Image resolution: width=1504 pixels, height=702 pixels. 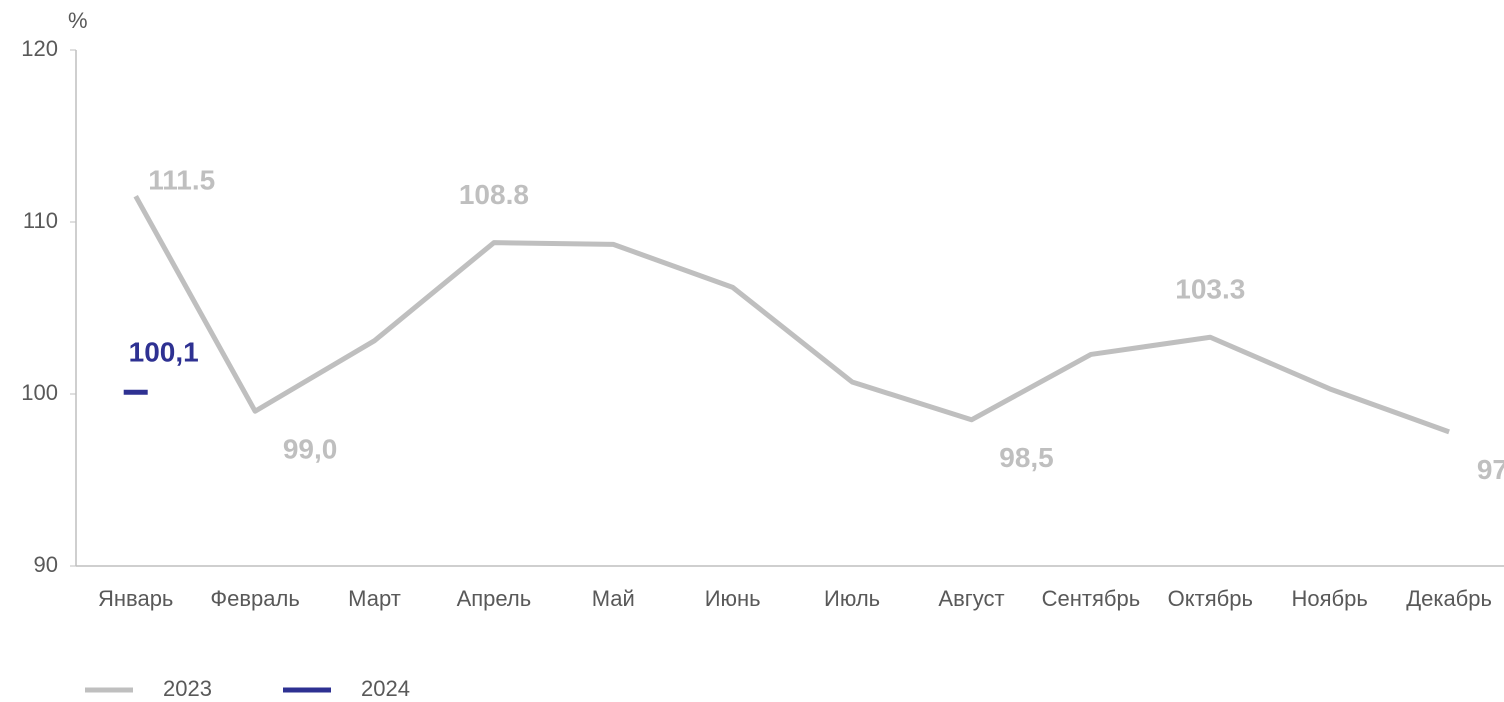 What do you see at coordinates (181, 180) in the screenshot?
I see `value-label: 111.5` at bounding box center [181, 180].